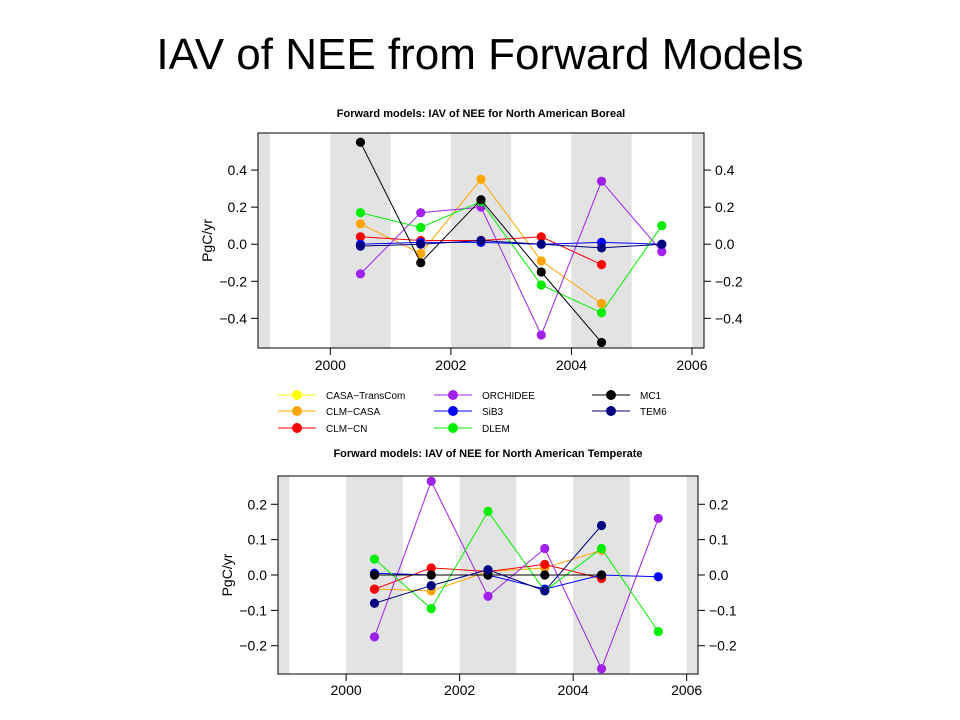 The width and height of the screenshot is (960, 720). I want to click on legend-item-tem6: TEM6, so click(629, 412).